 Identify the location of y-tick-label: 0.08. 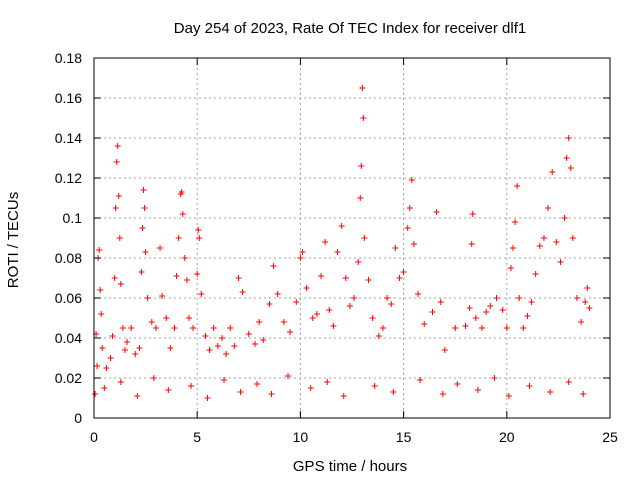
(68, 258).